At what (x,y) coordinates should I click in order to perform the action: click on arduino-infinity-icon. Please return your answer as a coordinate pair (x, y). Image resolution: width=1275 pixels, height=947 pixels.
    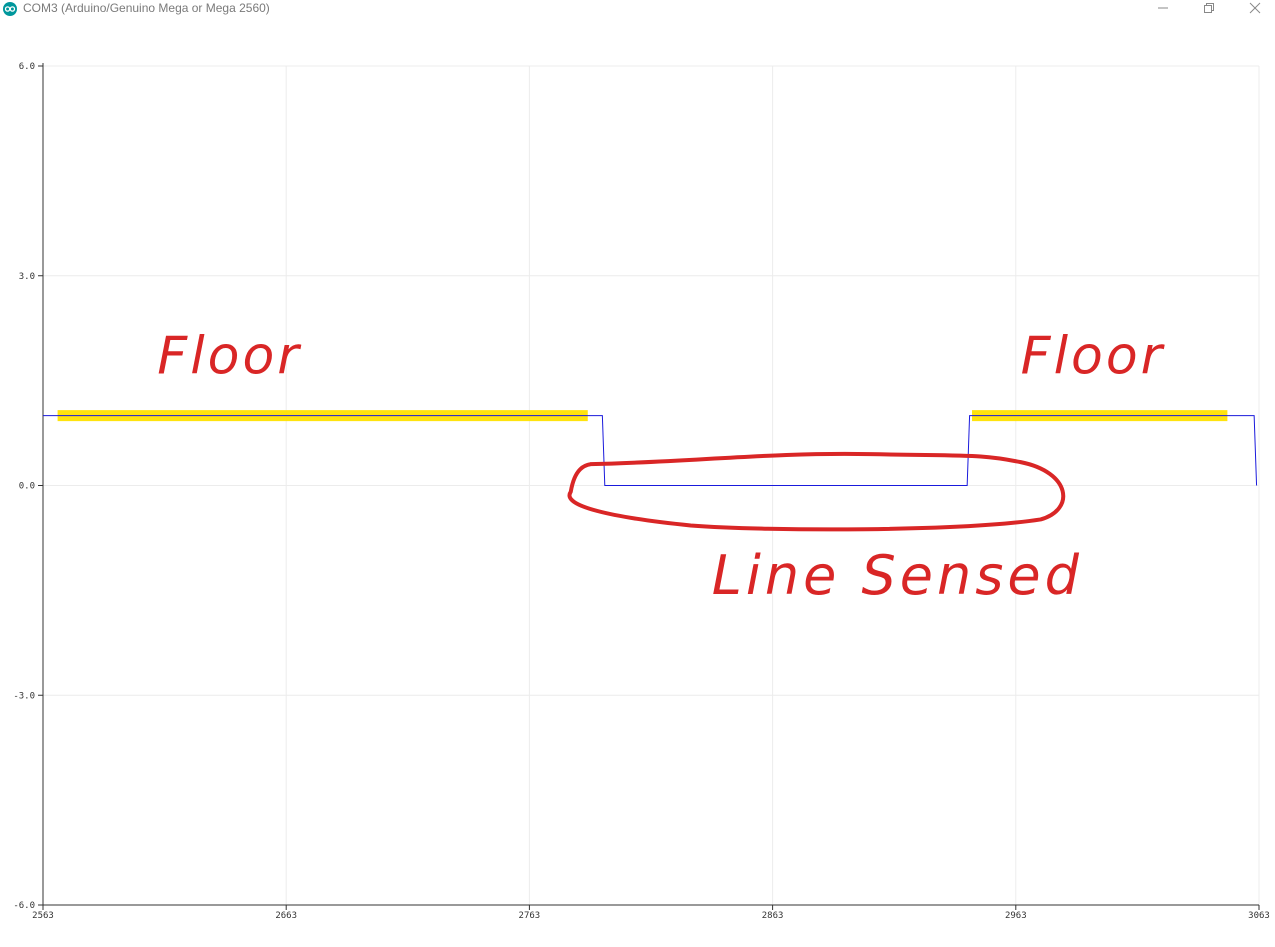
    Looking at the image, I should click on (10, 9).